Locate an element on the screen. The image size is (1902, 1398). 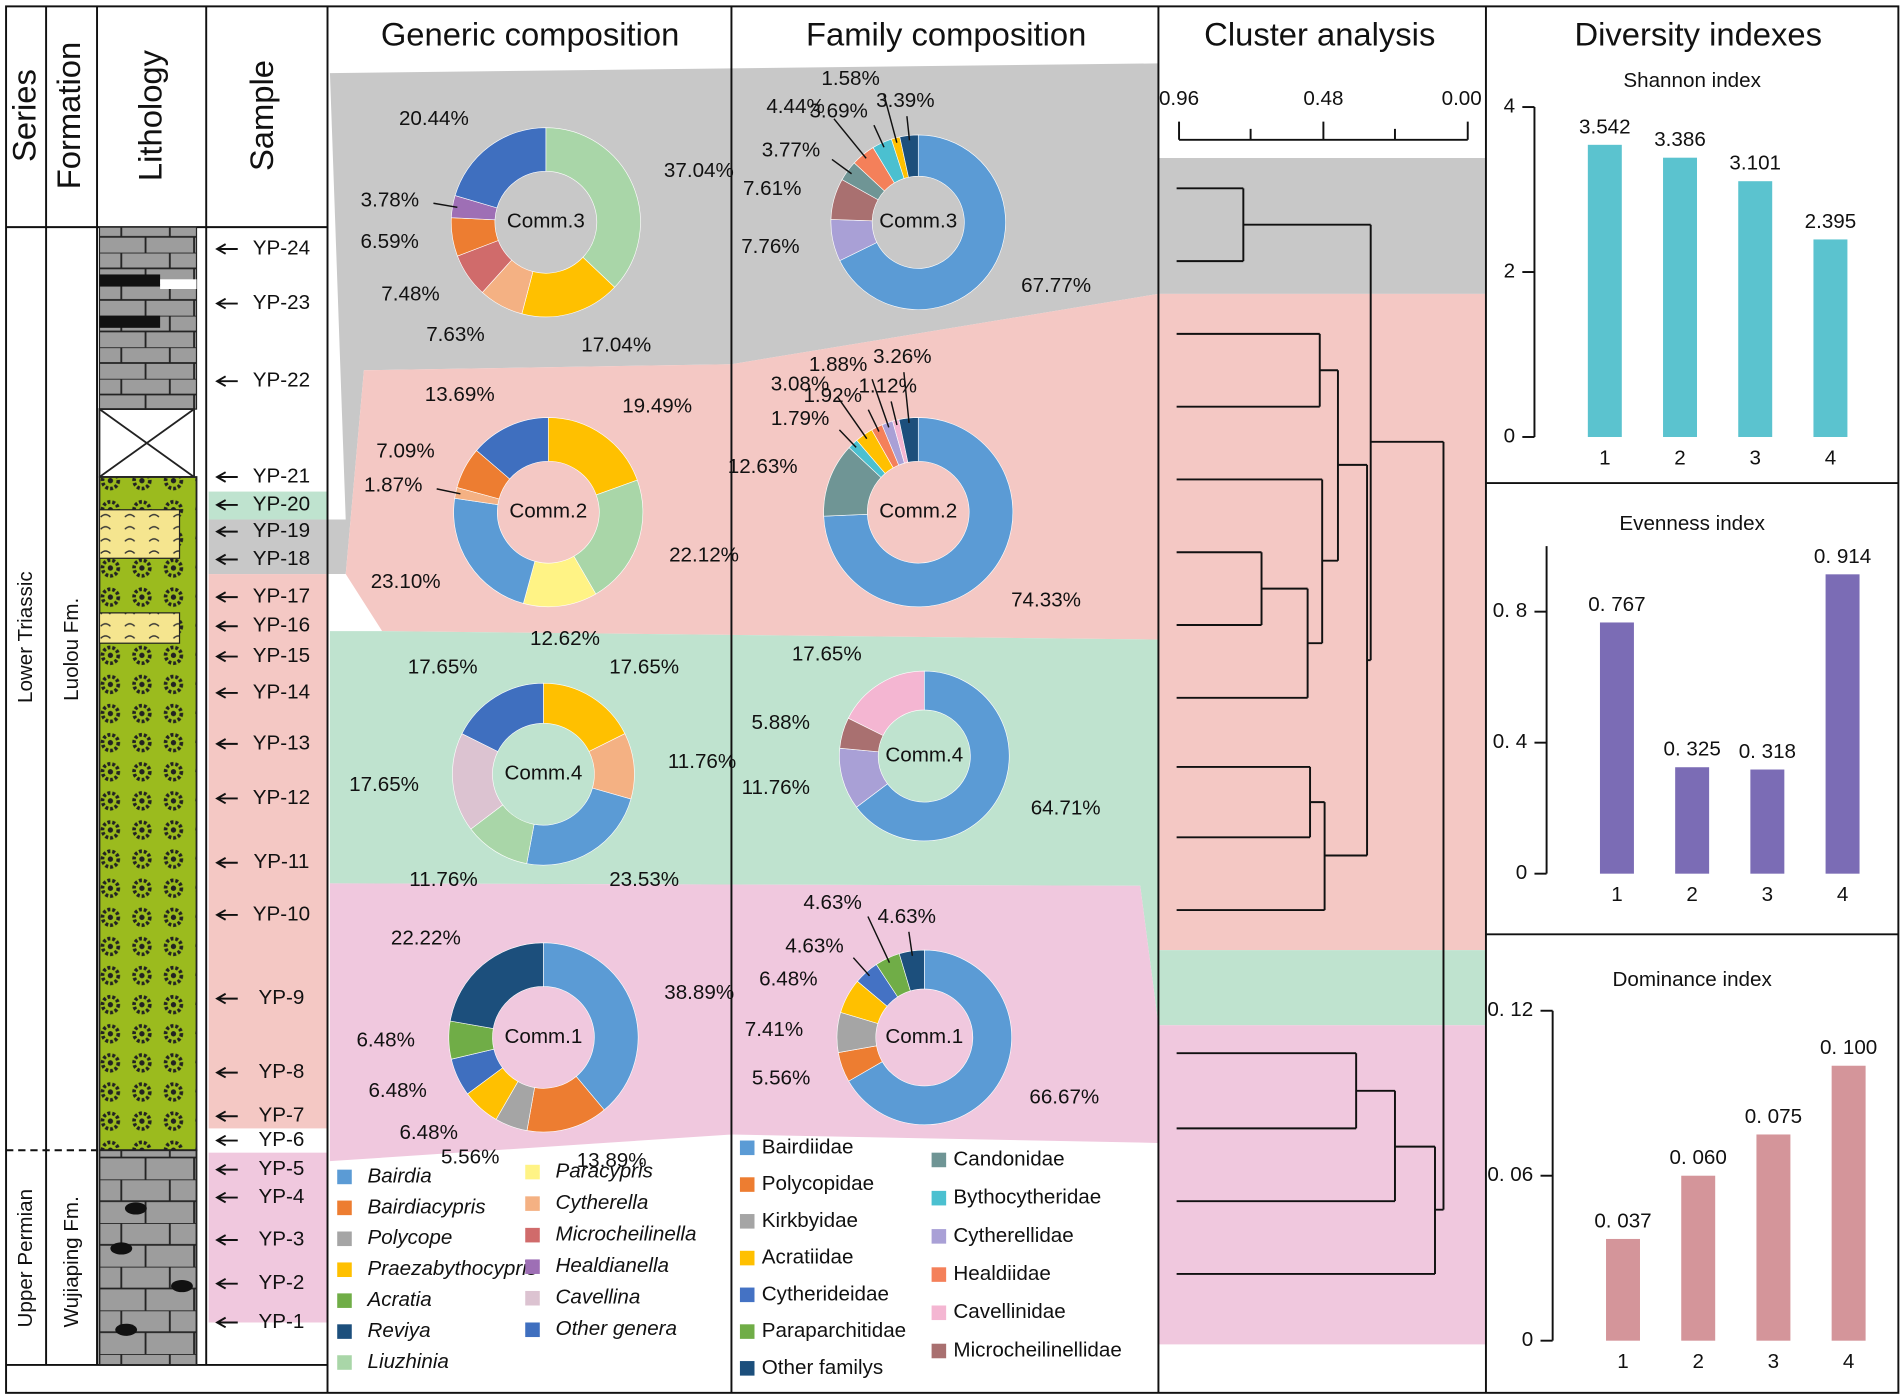
x-tick-label: 1 is located at coordinates (1616, 894).